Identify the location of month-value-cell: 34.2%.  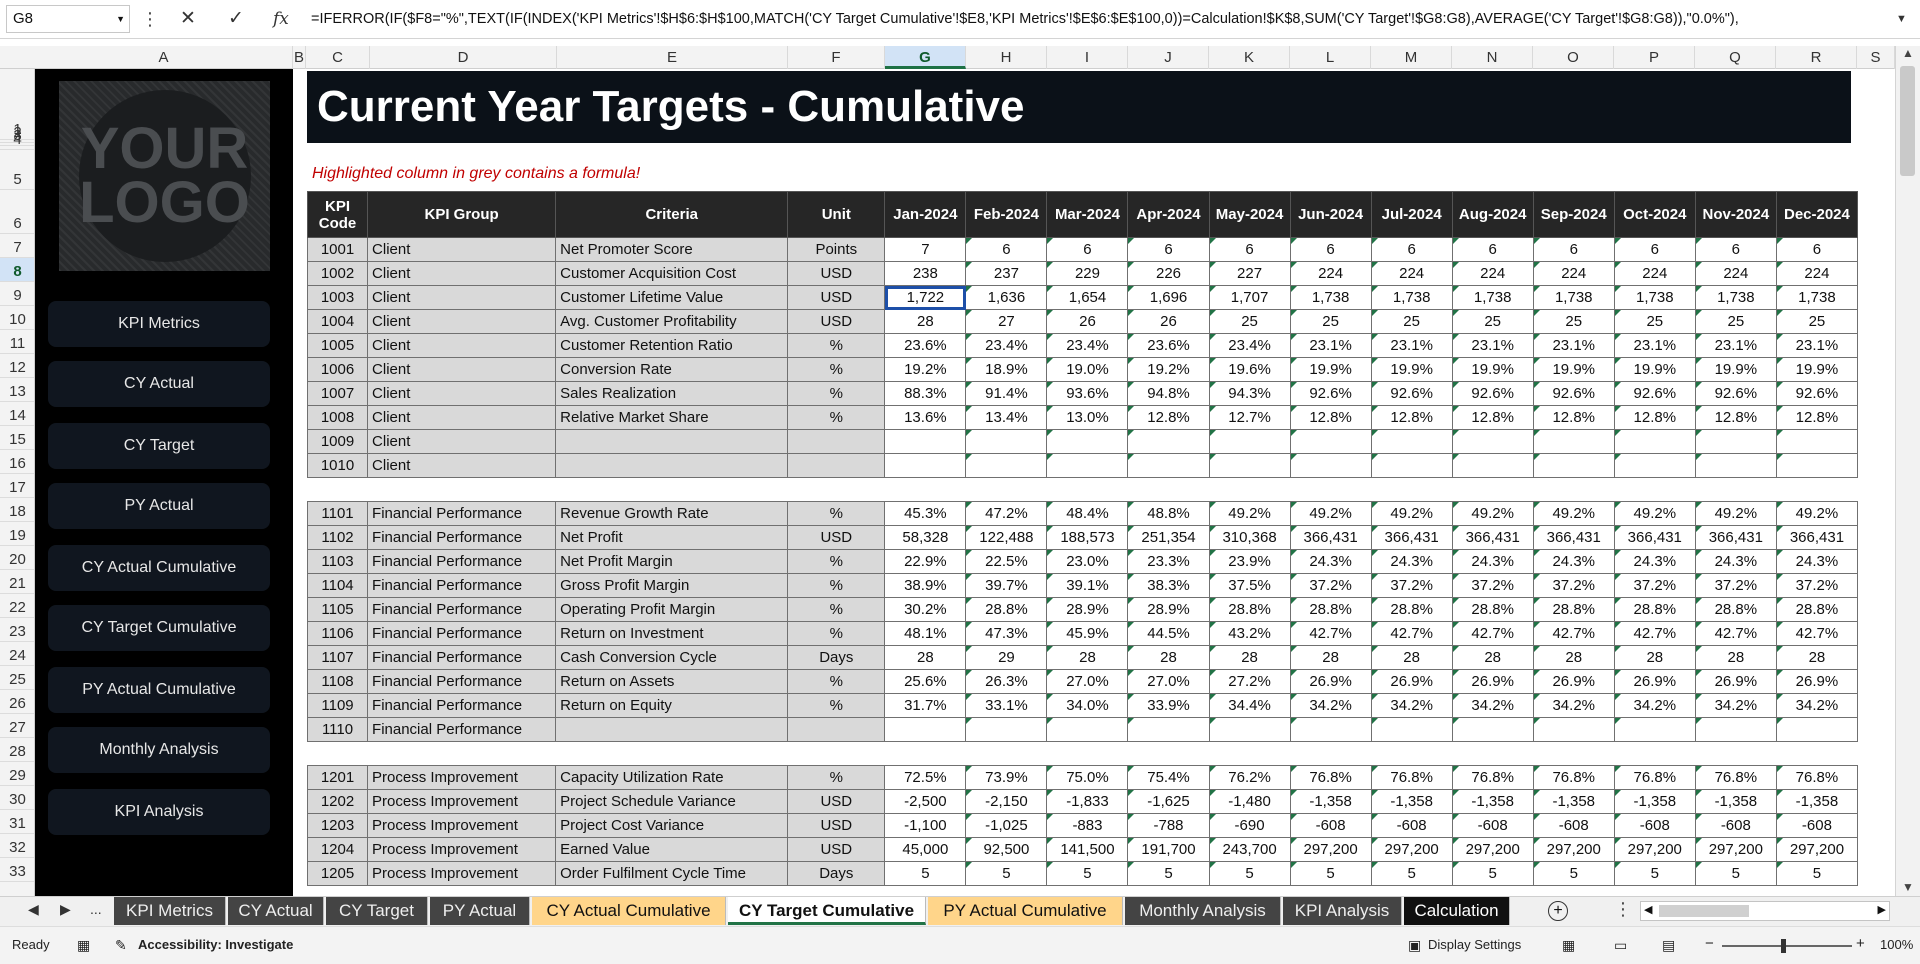
(1492, 705).